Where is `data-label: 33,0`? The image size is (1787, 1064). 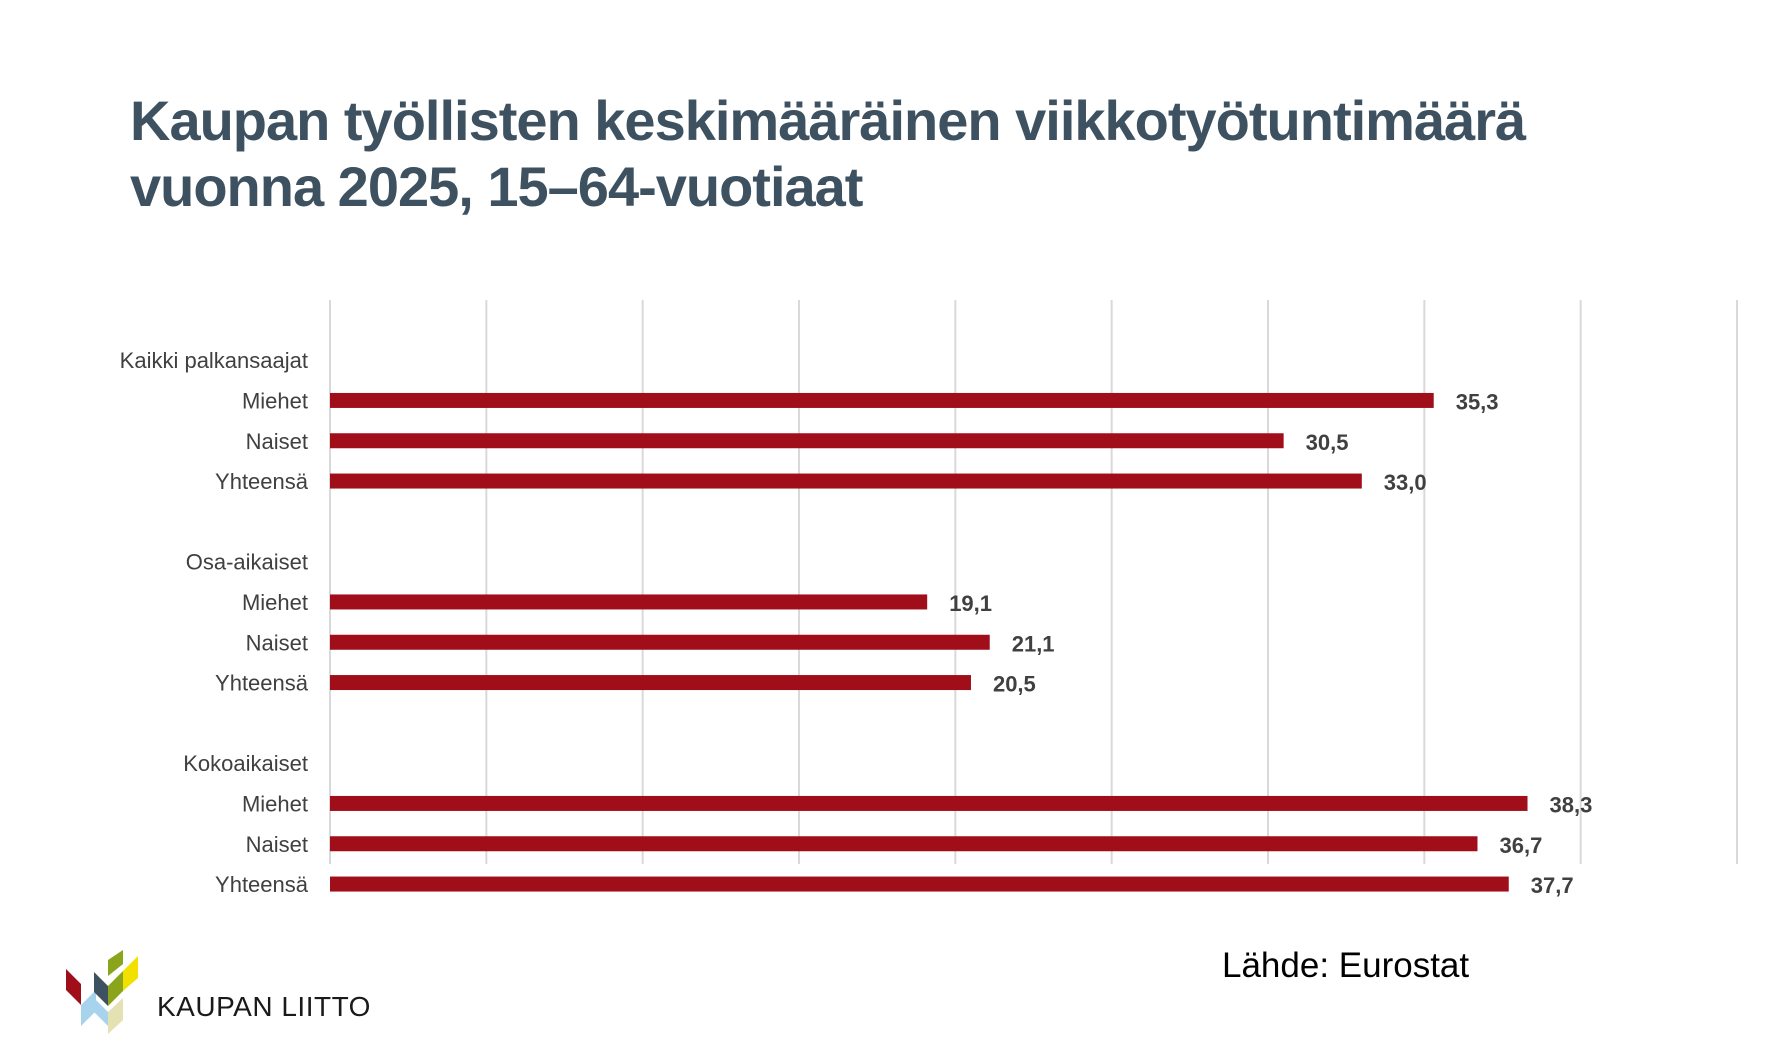 data-label: 33,0 is located at coordinates (1405, 482).